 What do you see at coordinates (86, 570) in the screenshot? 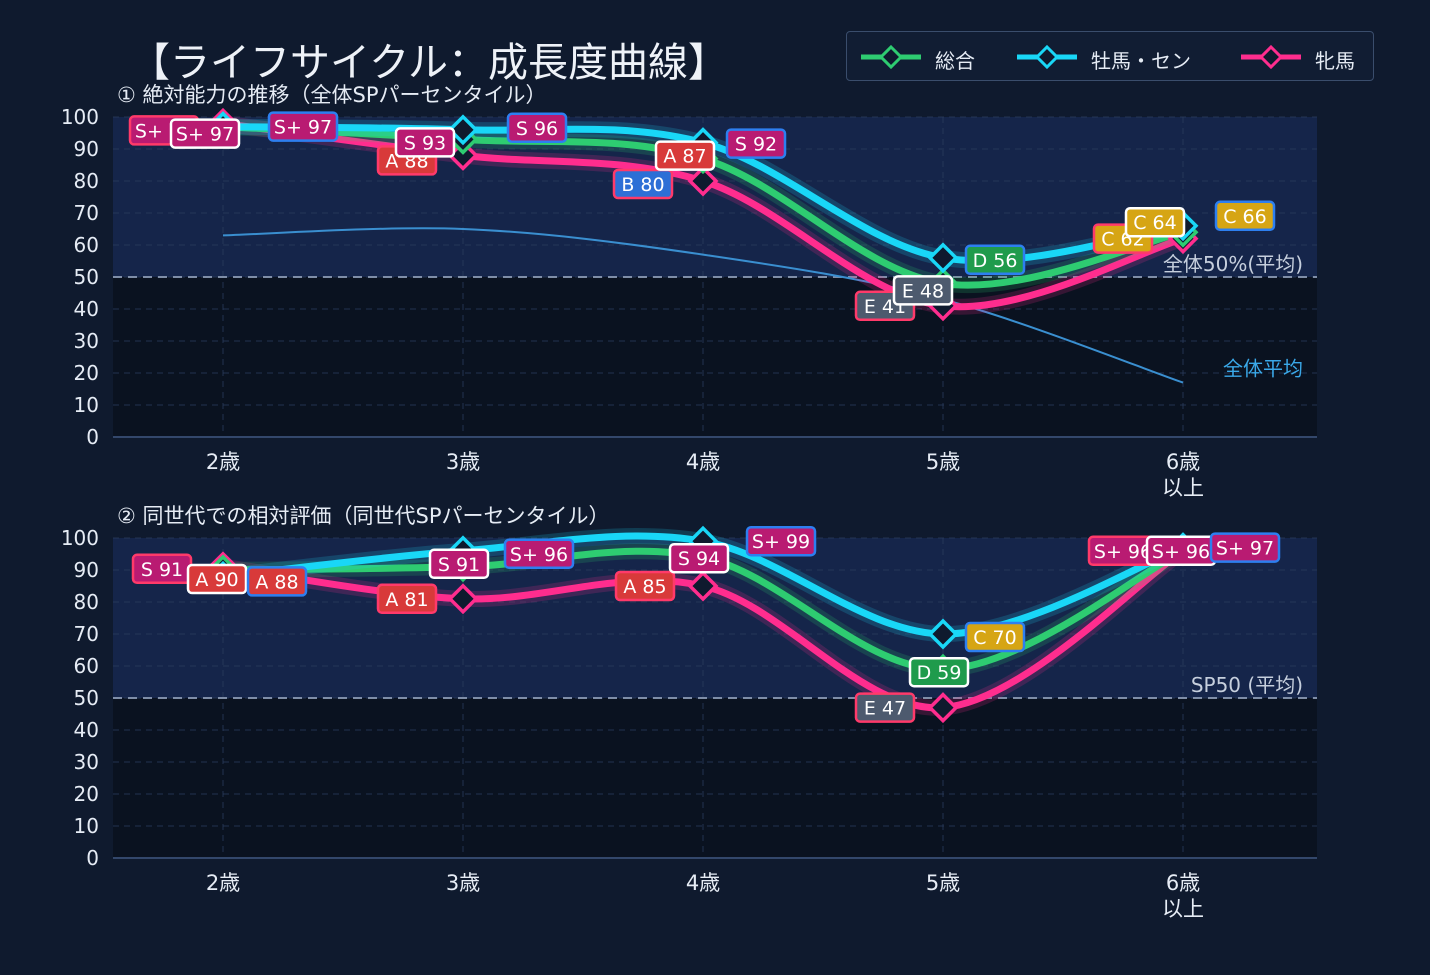
I see `y-tick-label: 90` at bounding box center [86, 570].